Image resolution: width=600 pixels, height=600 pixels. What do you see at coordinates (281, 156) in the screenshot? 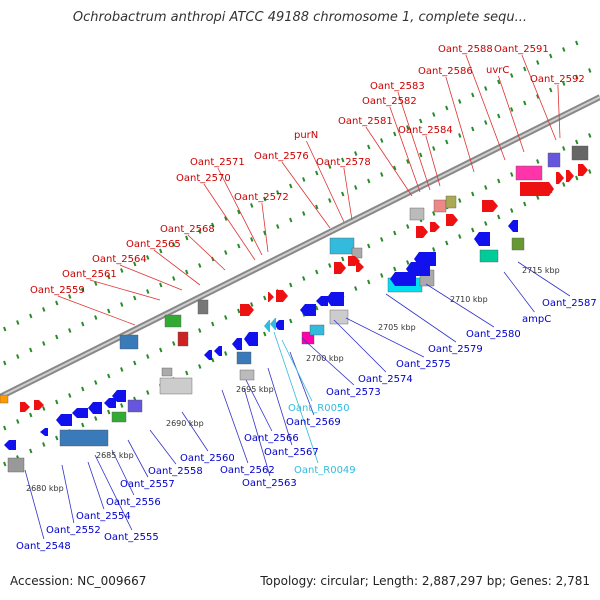
I see `forward-gene-label: Oant_2576` at bounding box center [281, 156].